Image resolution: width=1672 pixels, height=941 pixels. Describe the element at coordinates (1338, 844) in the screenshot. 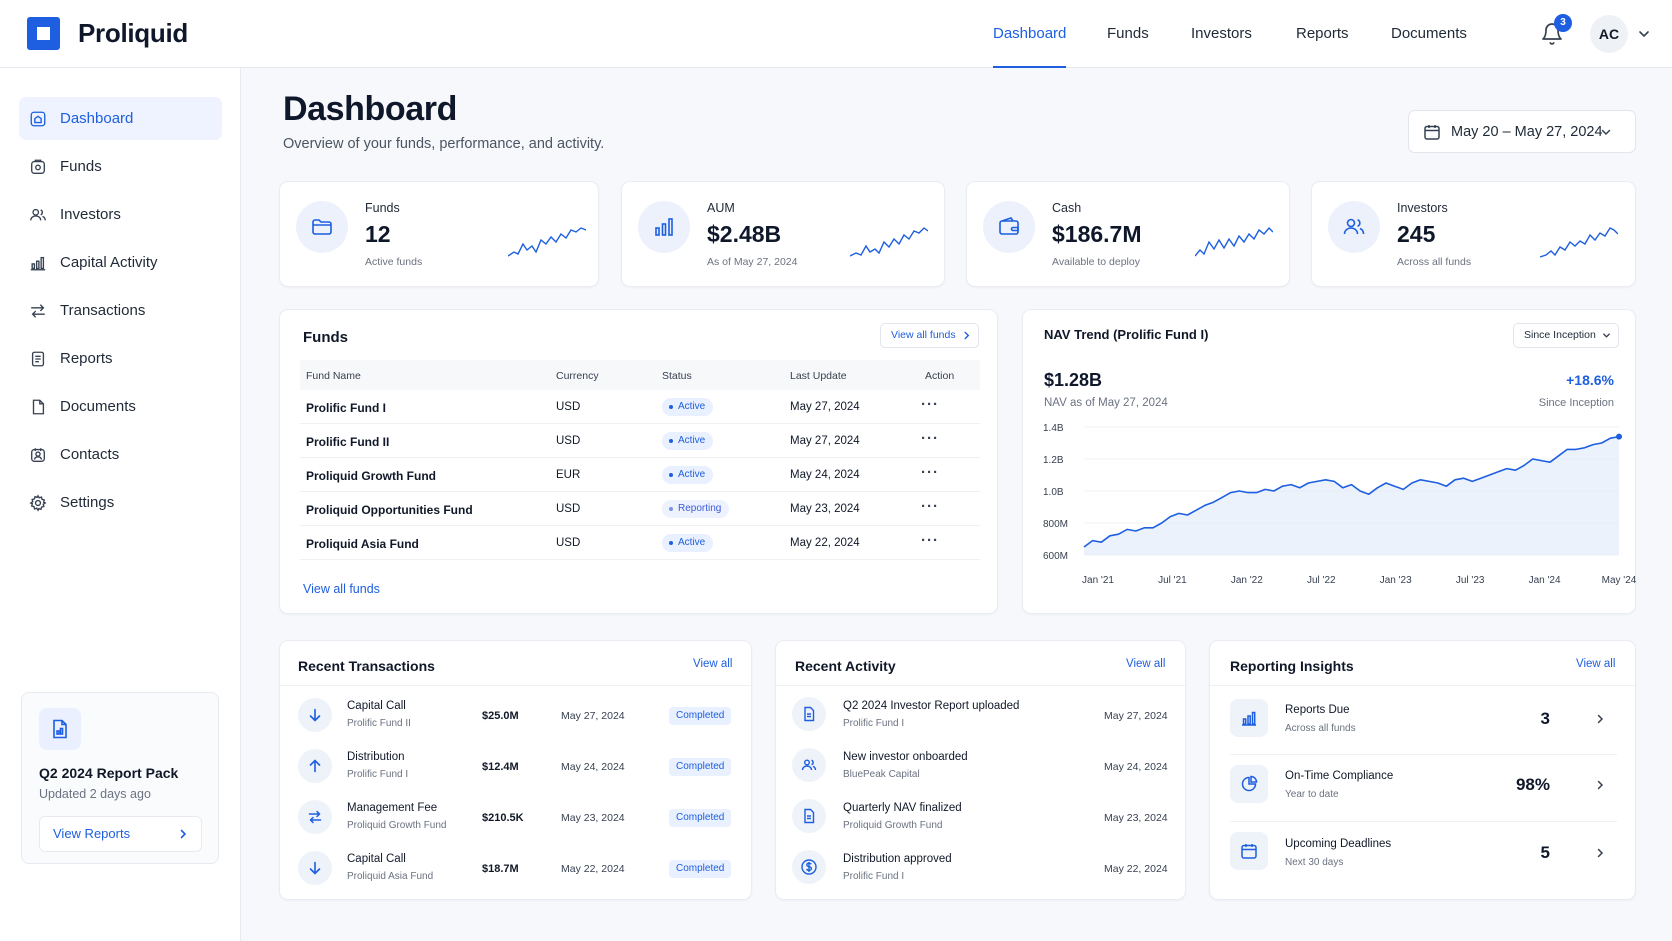

I see `insight-title: Upcoming Deadlines` at that location.